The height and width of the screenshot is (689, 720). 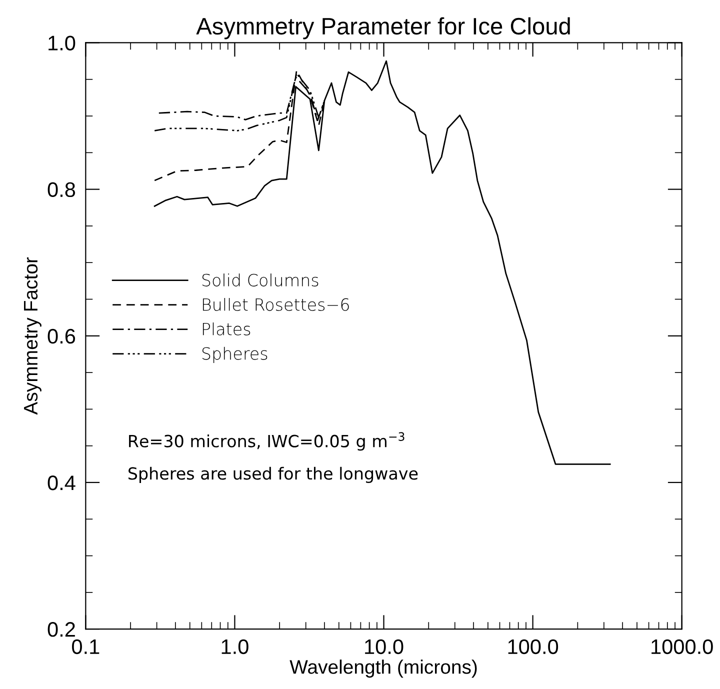 What do you see at coordinates (61, 629) in the screenshot?
I see `y-tick-label: 0.2` at bounding box center [61, 629].